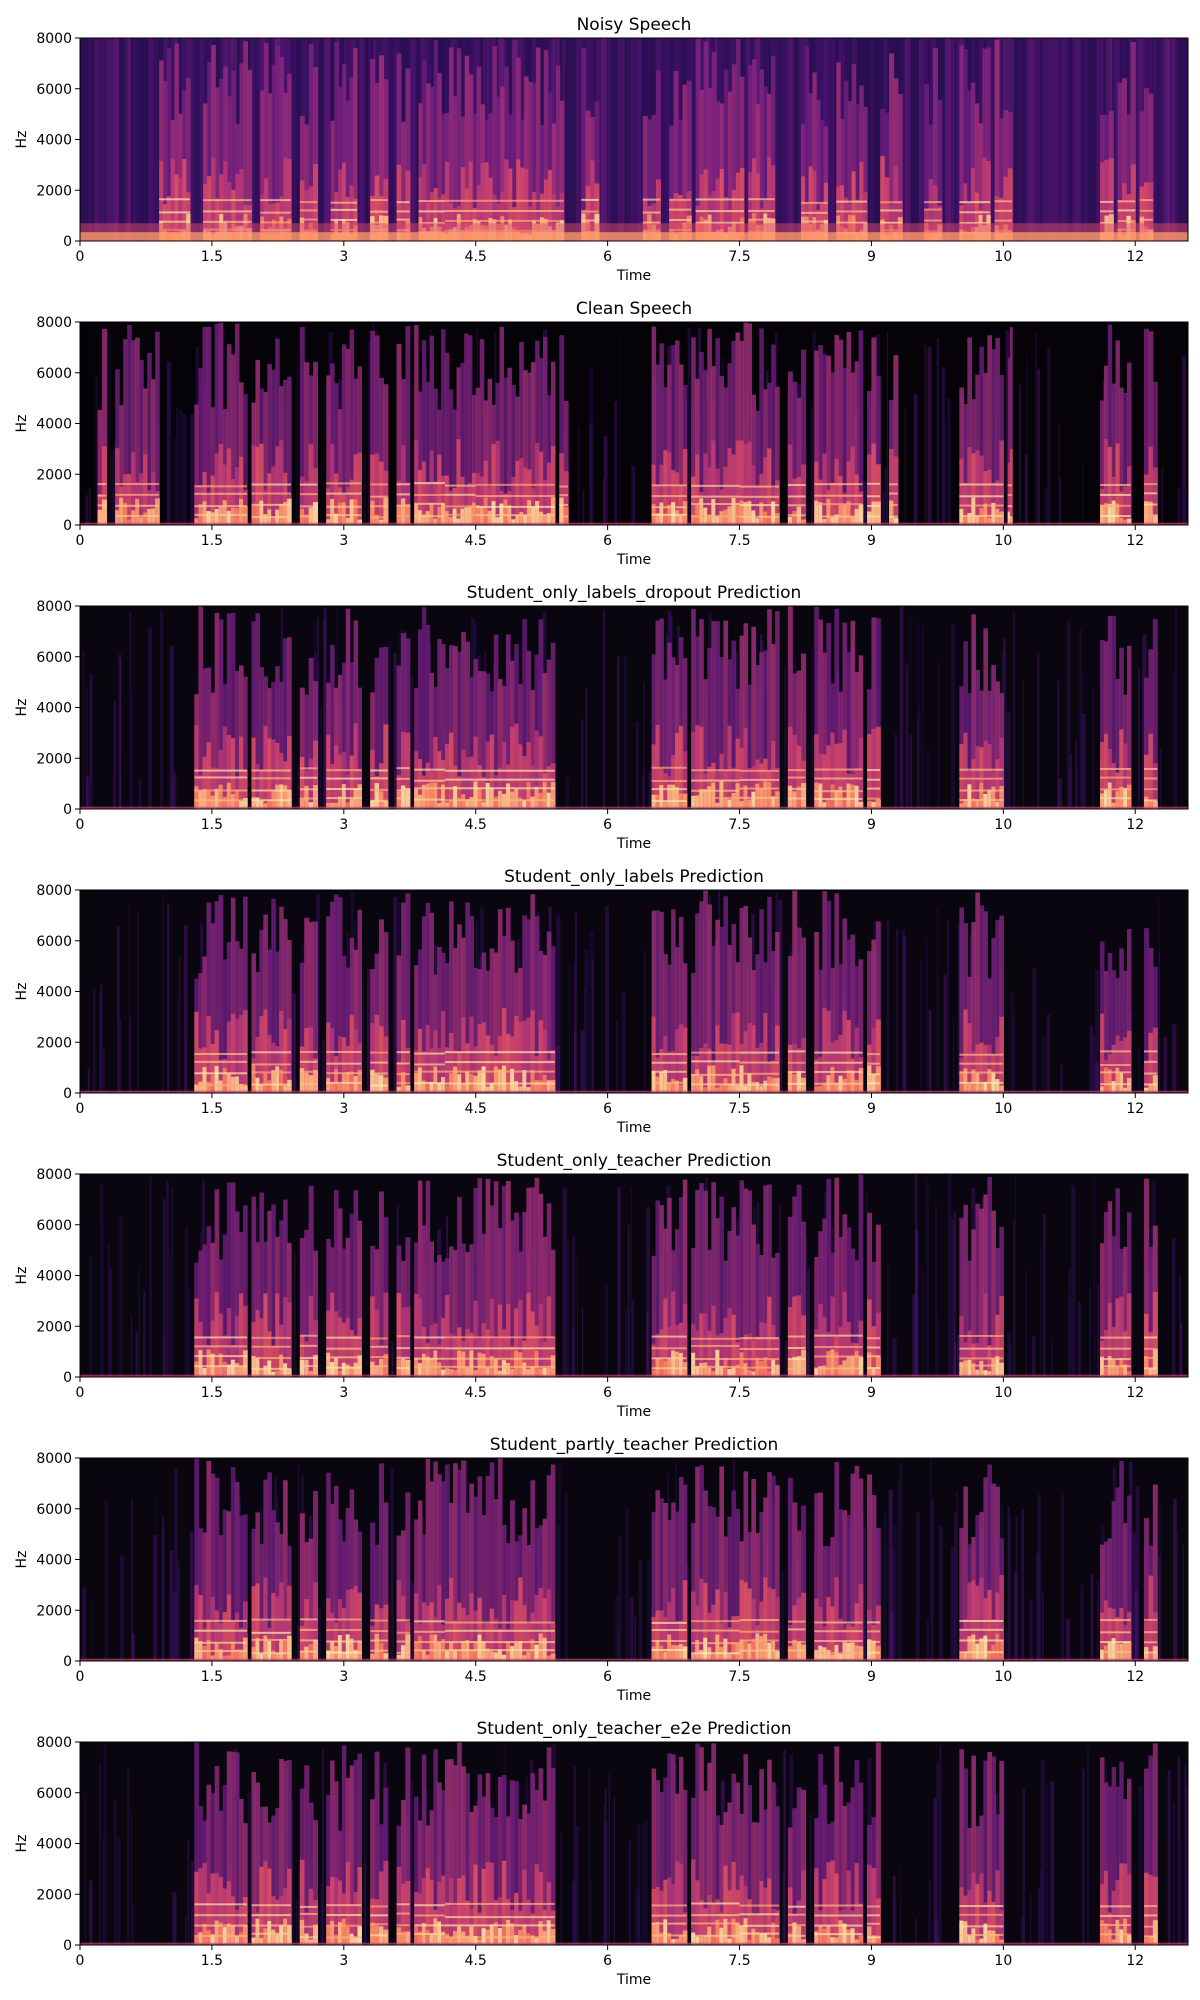 The height and width of the screenshot is (2000, 1200). What do you see at coordinates (871, 825) in the screenshot?
I see `x-tick-label: 9` at bounding box center [871, 825].